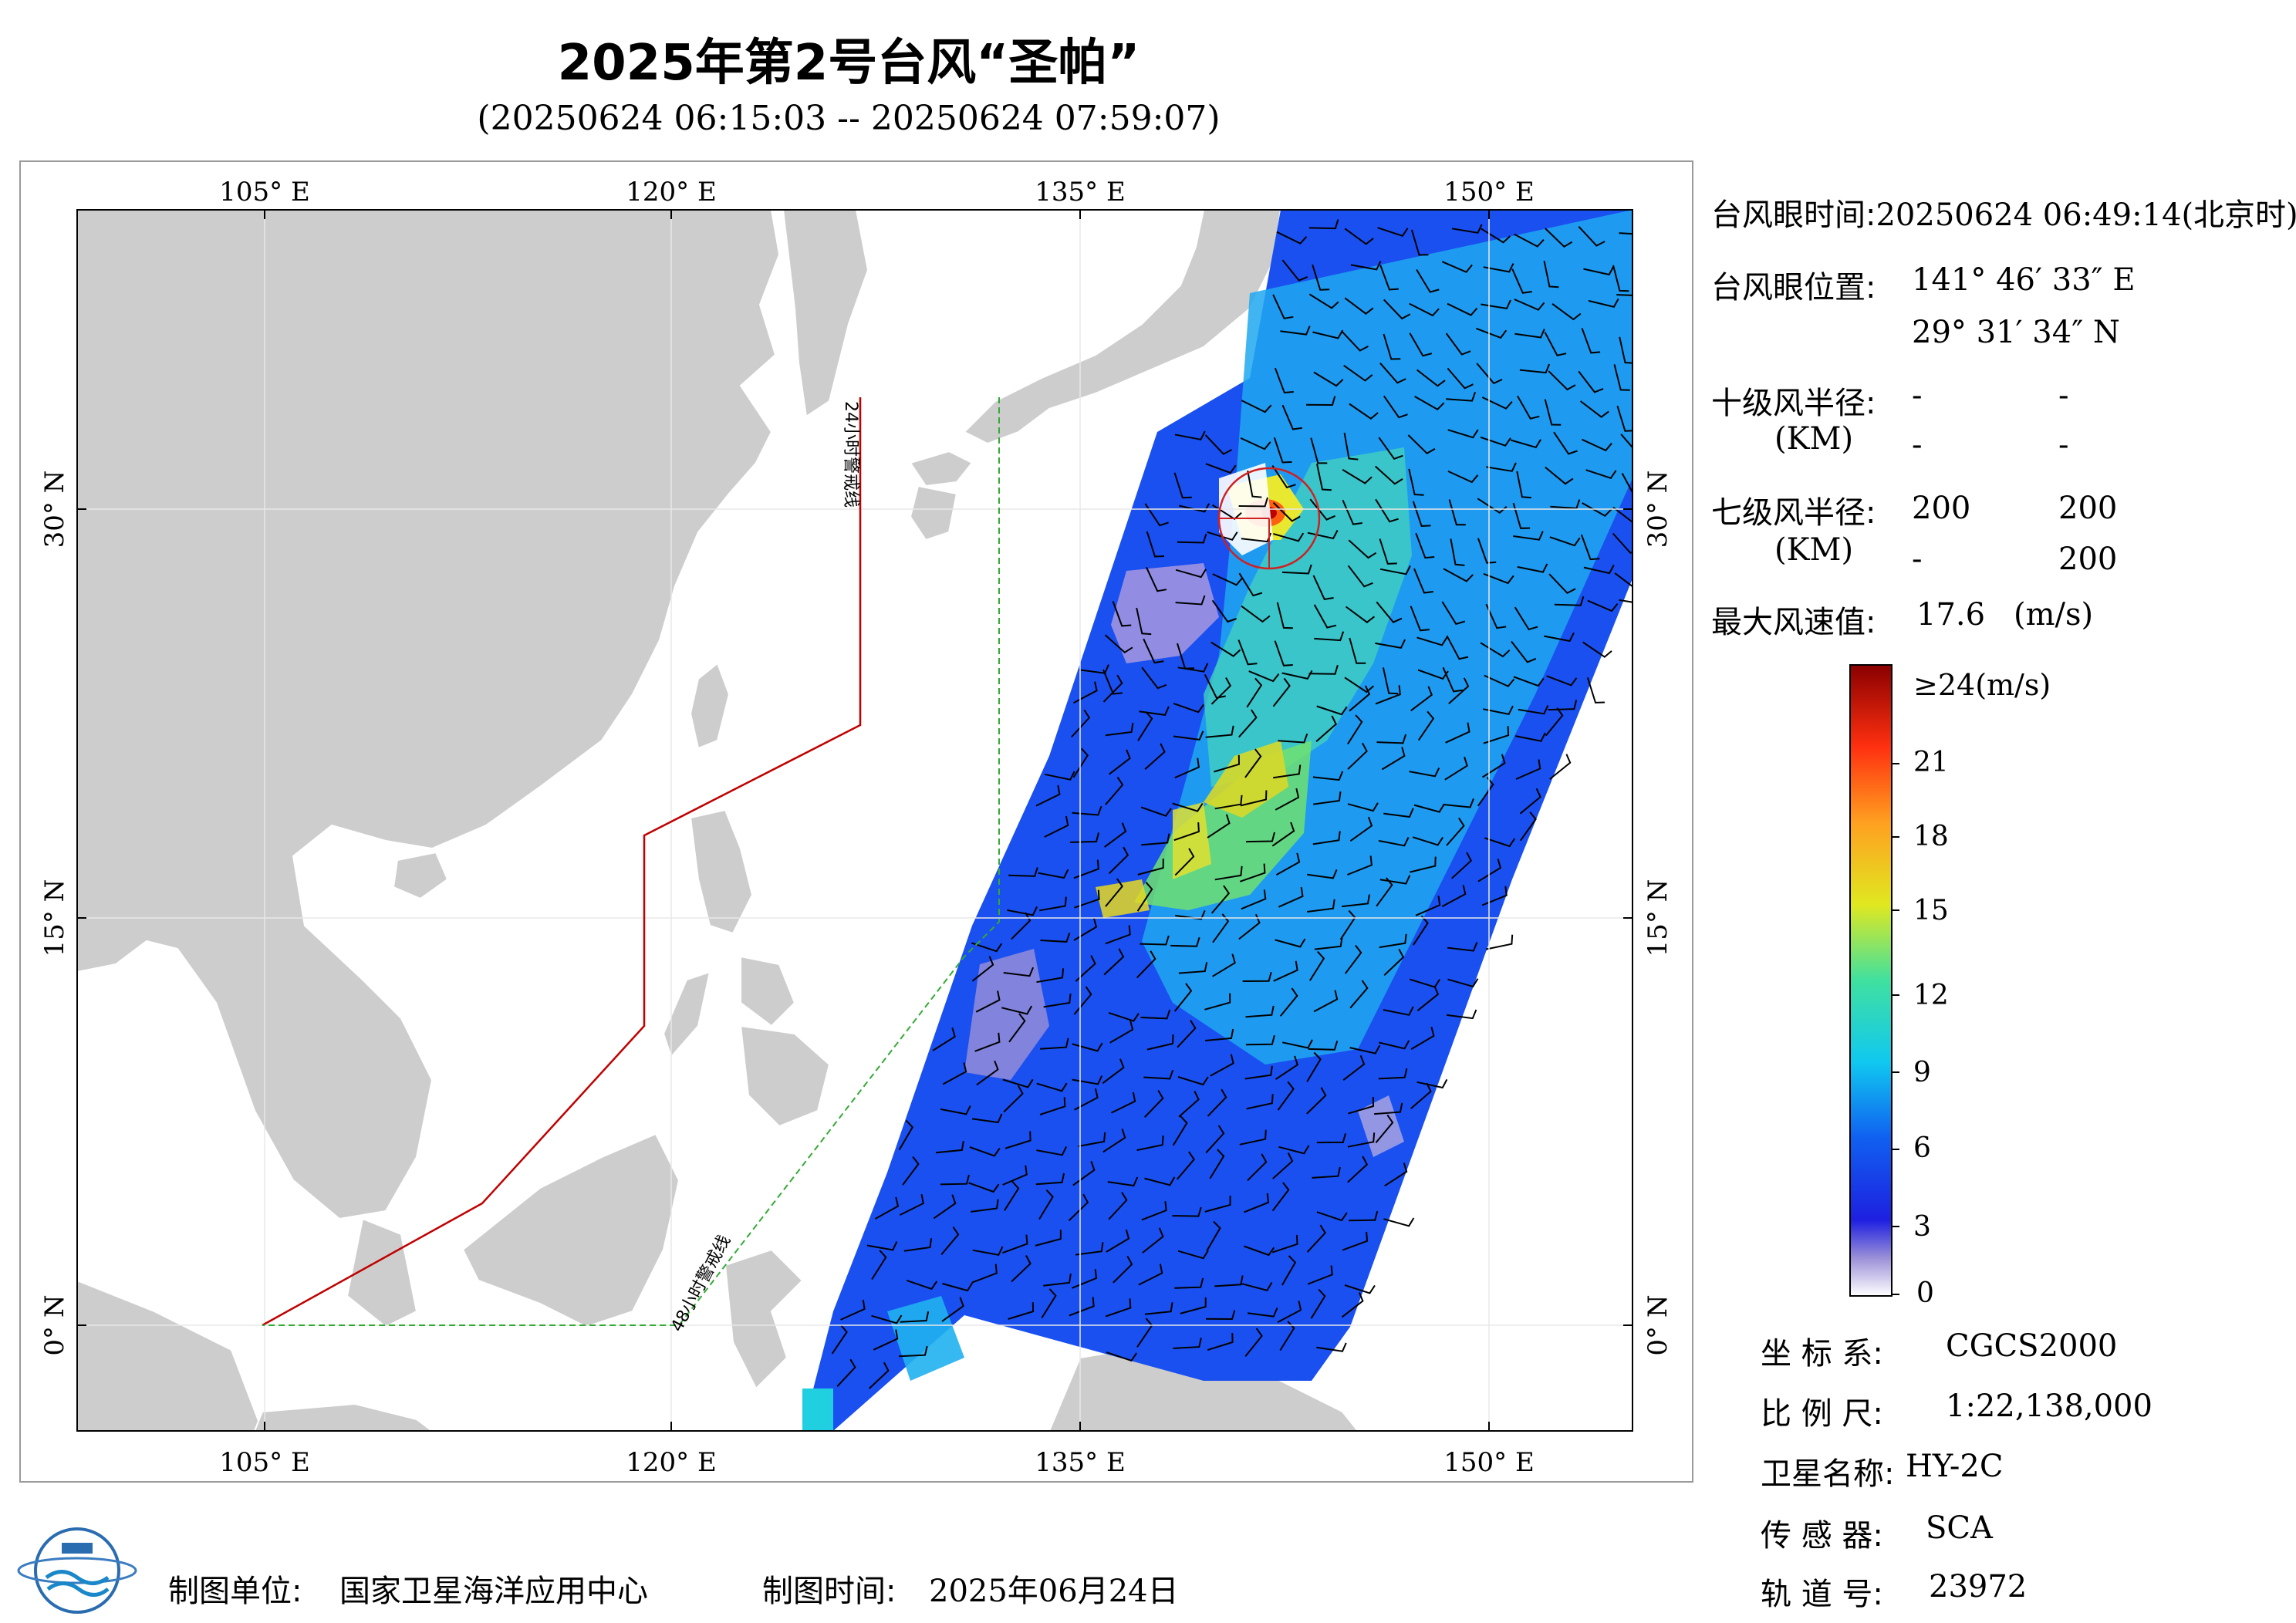 This screenshot has height=1623, width=2296. What do you see at coordinates (1489, 1462) in the screenshot?
I see `lon-label-bottom: 150° E` at bounding box center [1489, 1462].